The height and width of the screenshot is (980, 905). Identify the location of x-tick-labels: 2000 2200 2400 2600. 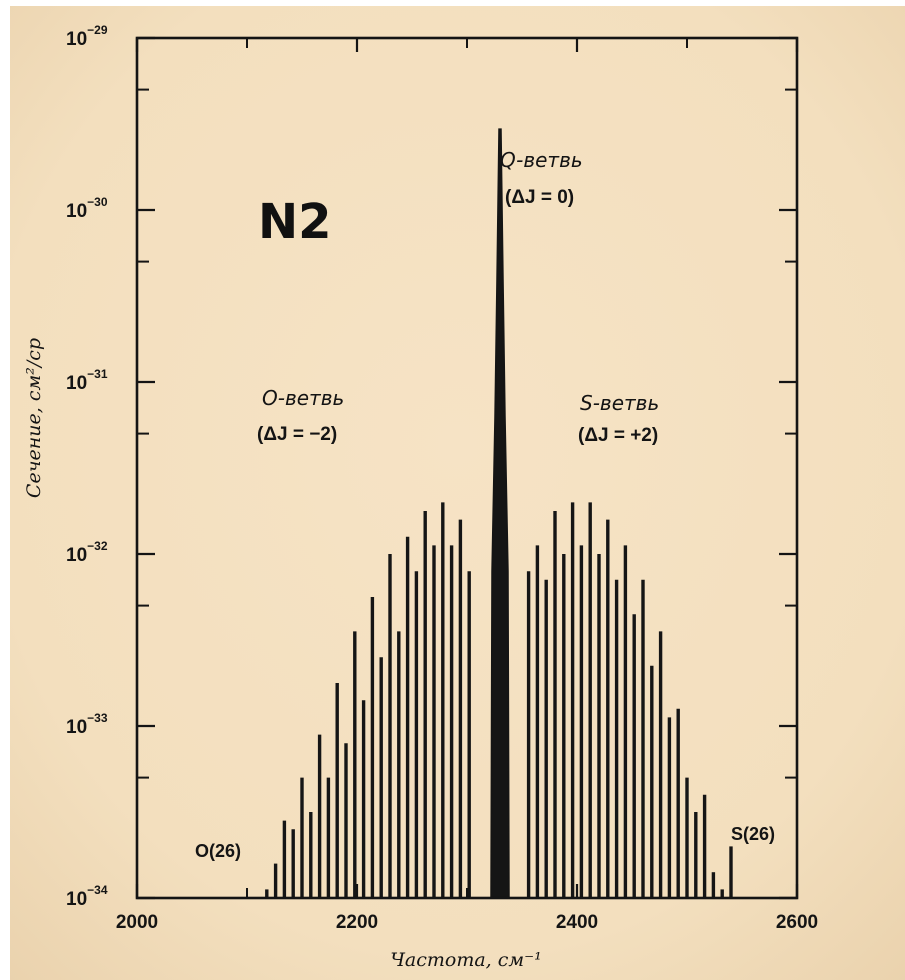
(467, 922).